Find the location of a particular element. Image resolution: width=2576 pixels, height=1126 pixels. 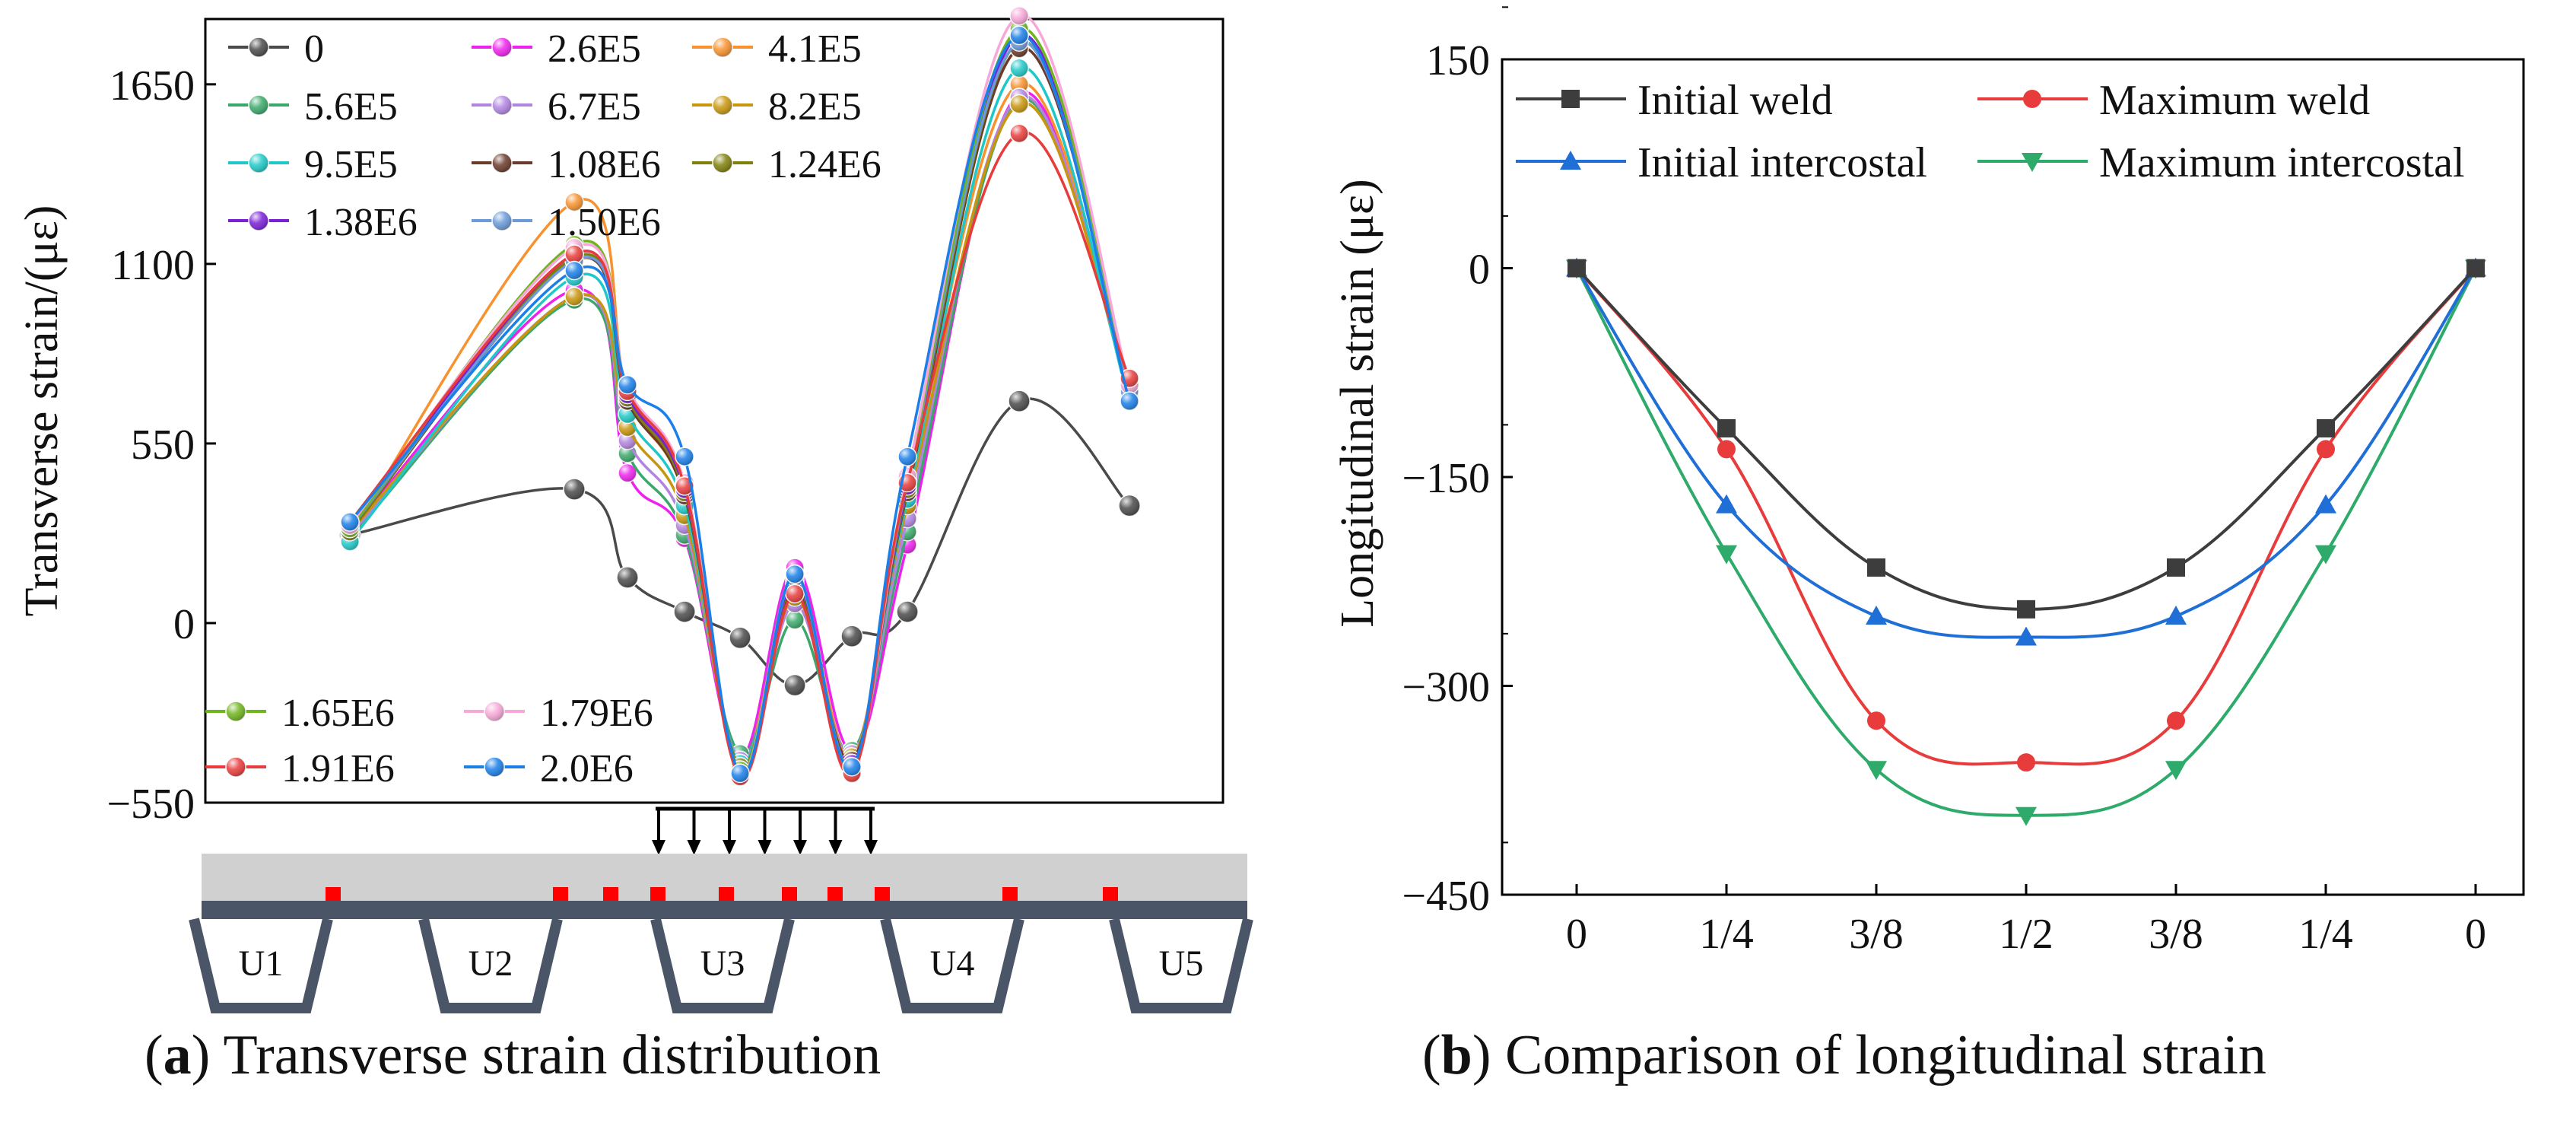

panel-a-legend-bottom: 1.65E6 1.79E6 1.91E6 2.0E6 is located at coordinates (429, 741).